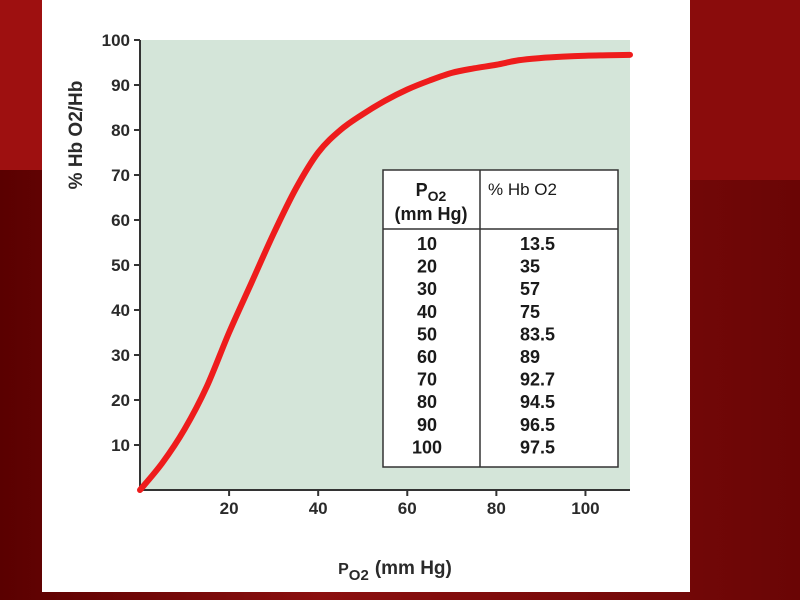 This screenshot has width=800, height=600. I want to click on table-header-po2: PO2, so click(431, 192).